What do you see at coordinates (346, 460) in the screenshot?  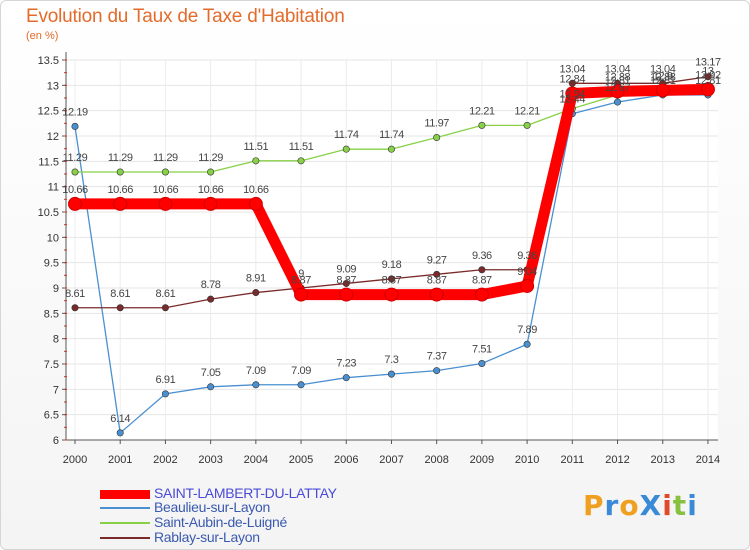 I see `x-tick-label: 2006` at bounding box center [346, 460].